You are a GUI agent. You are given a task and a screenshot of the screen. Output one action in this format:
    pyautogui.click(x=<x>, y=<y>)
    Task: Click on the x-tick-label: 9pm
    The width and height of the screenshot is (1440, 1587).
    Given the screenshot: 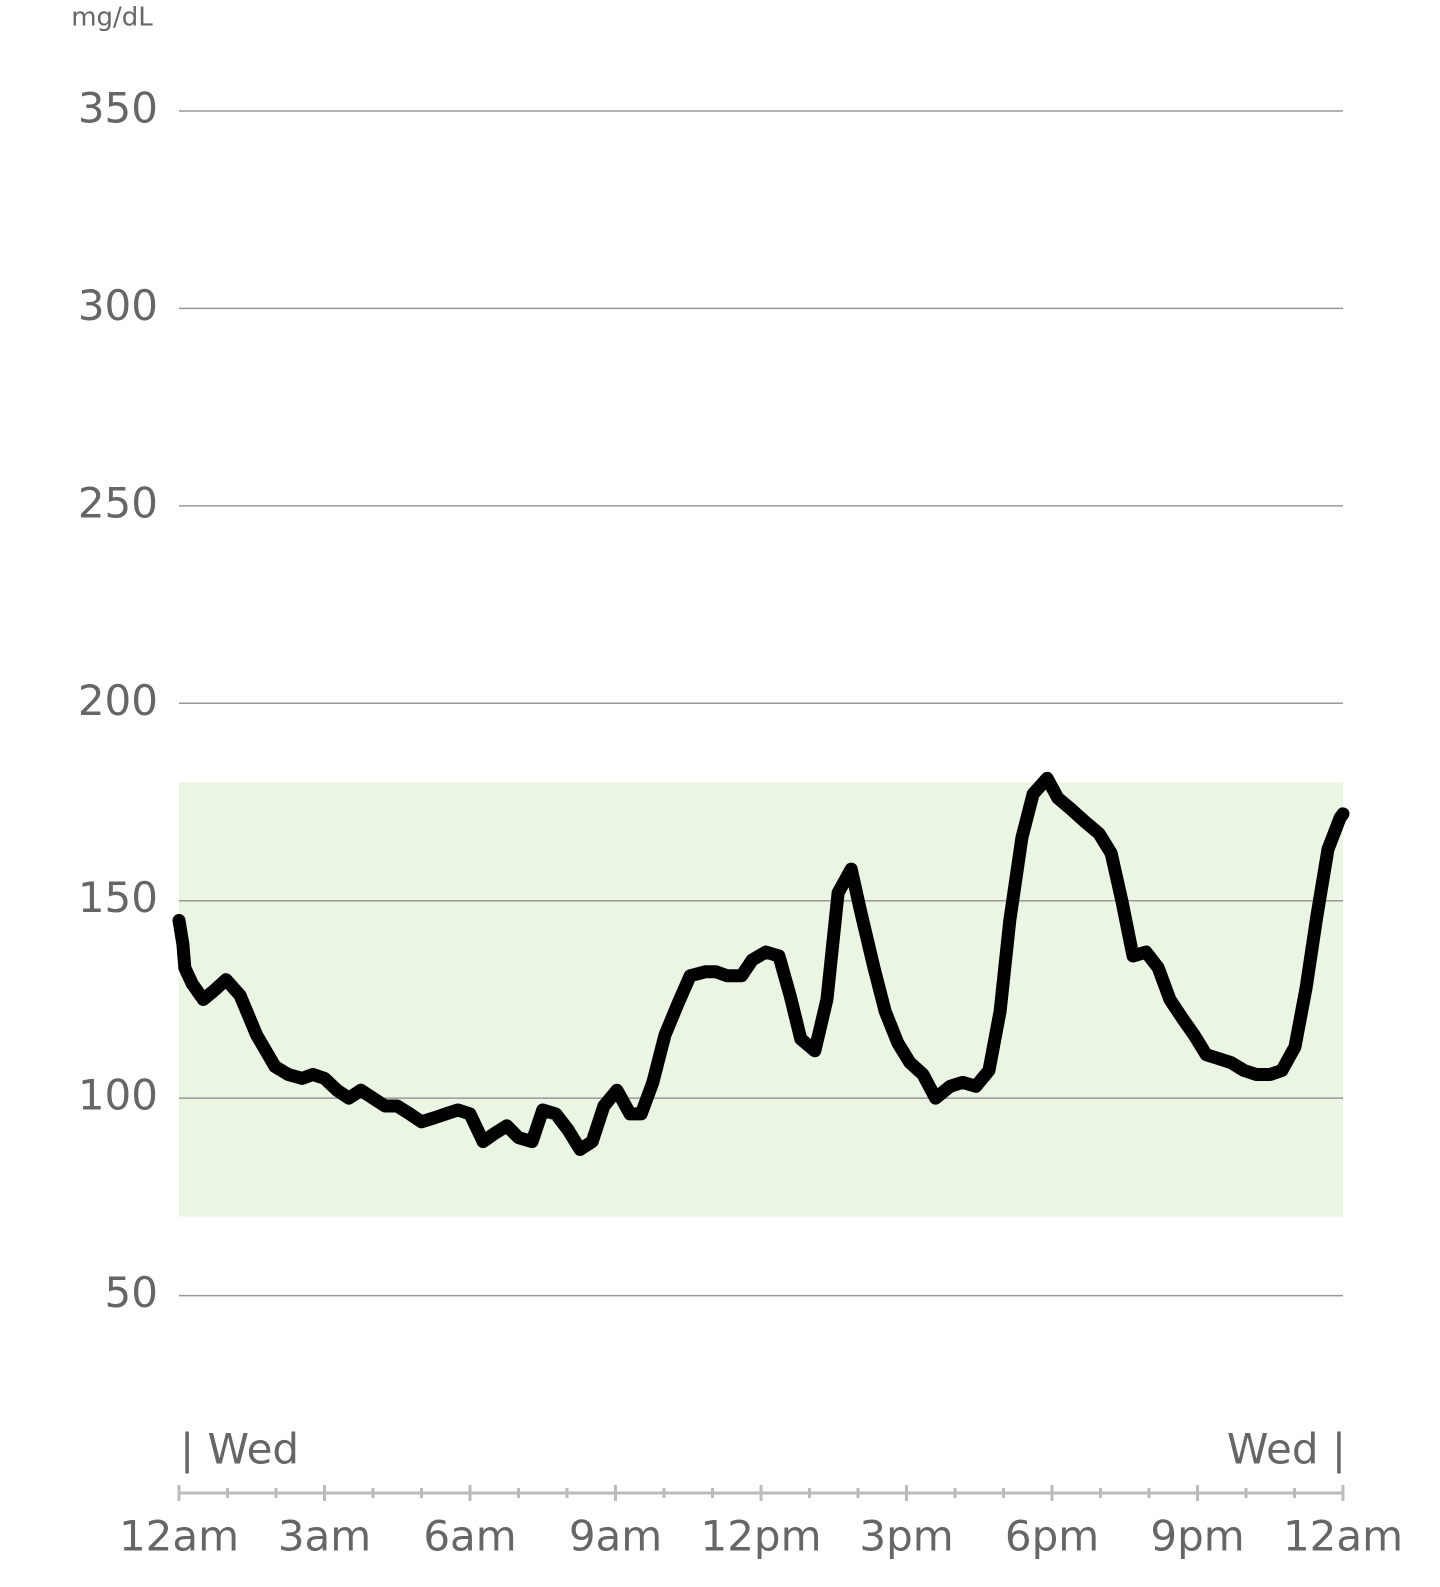 What is the action you would take?
    pyautogui.click(x=1197, y=1536)
    